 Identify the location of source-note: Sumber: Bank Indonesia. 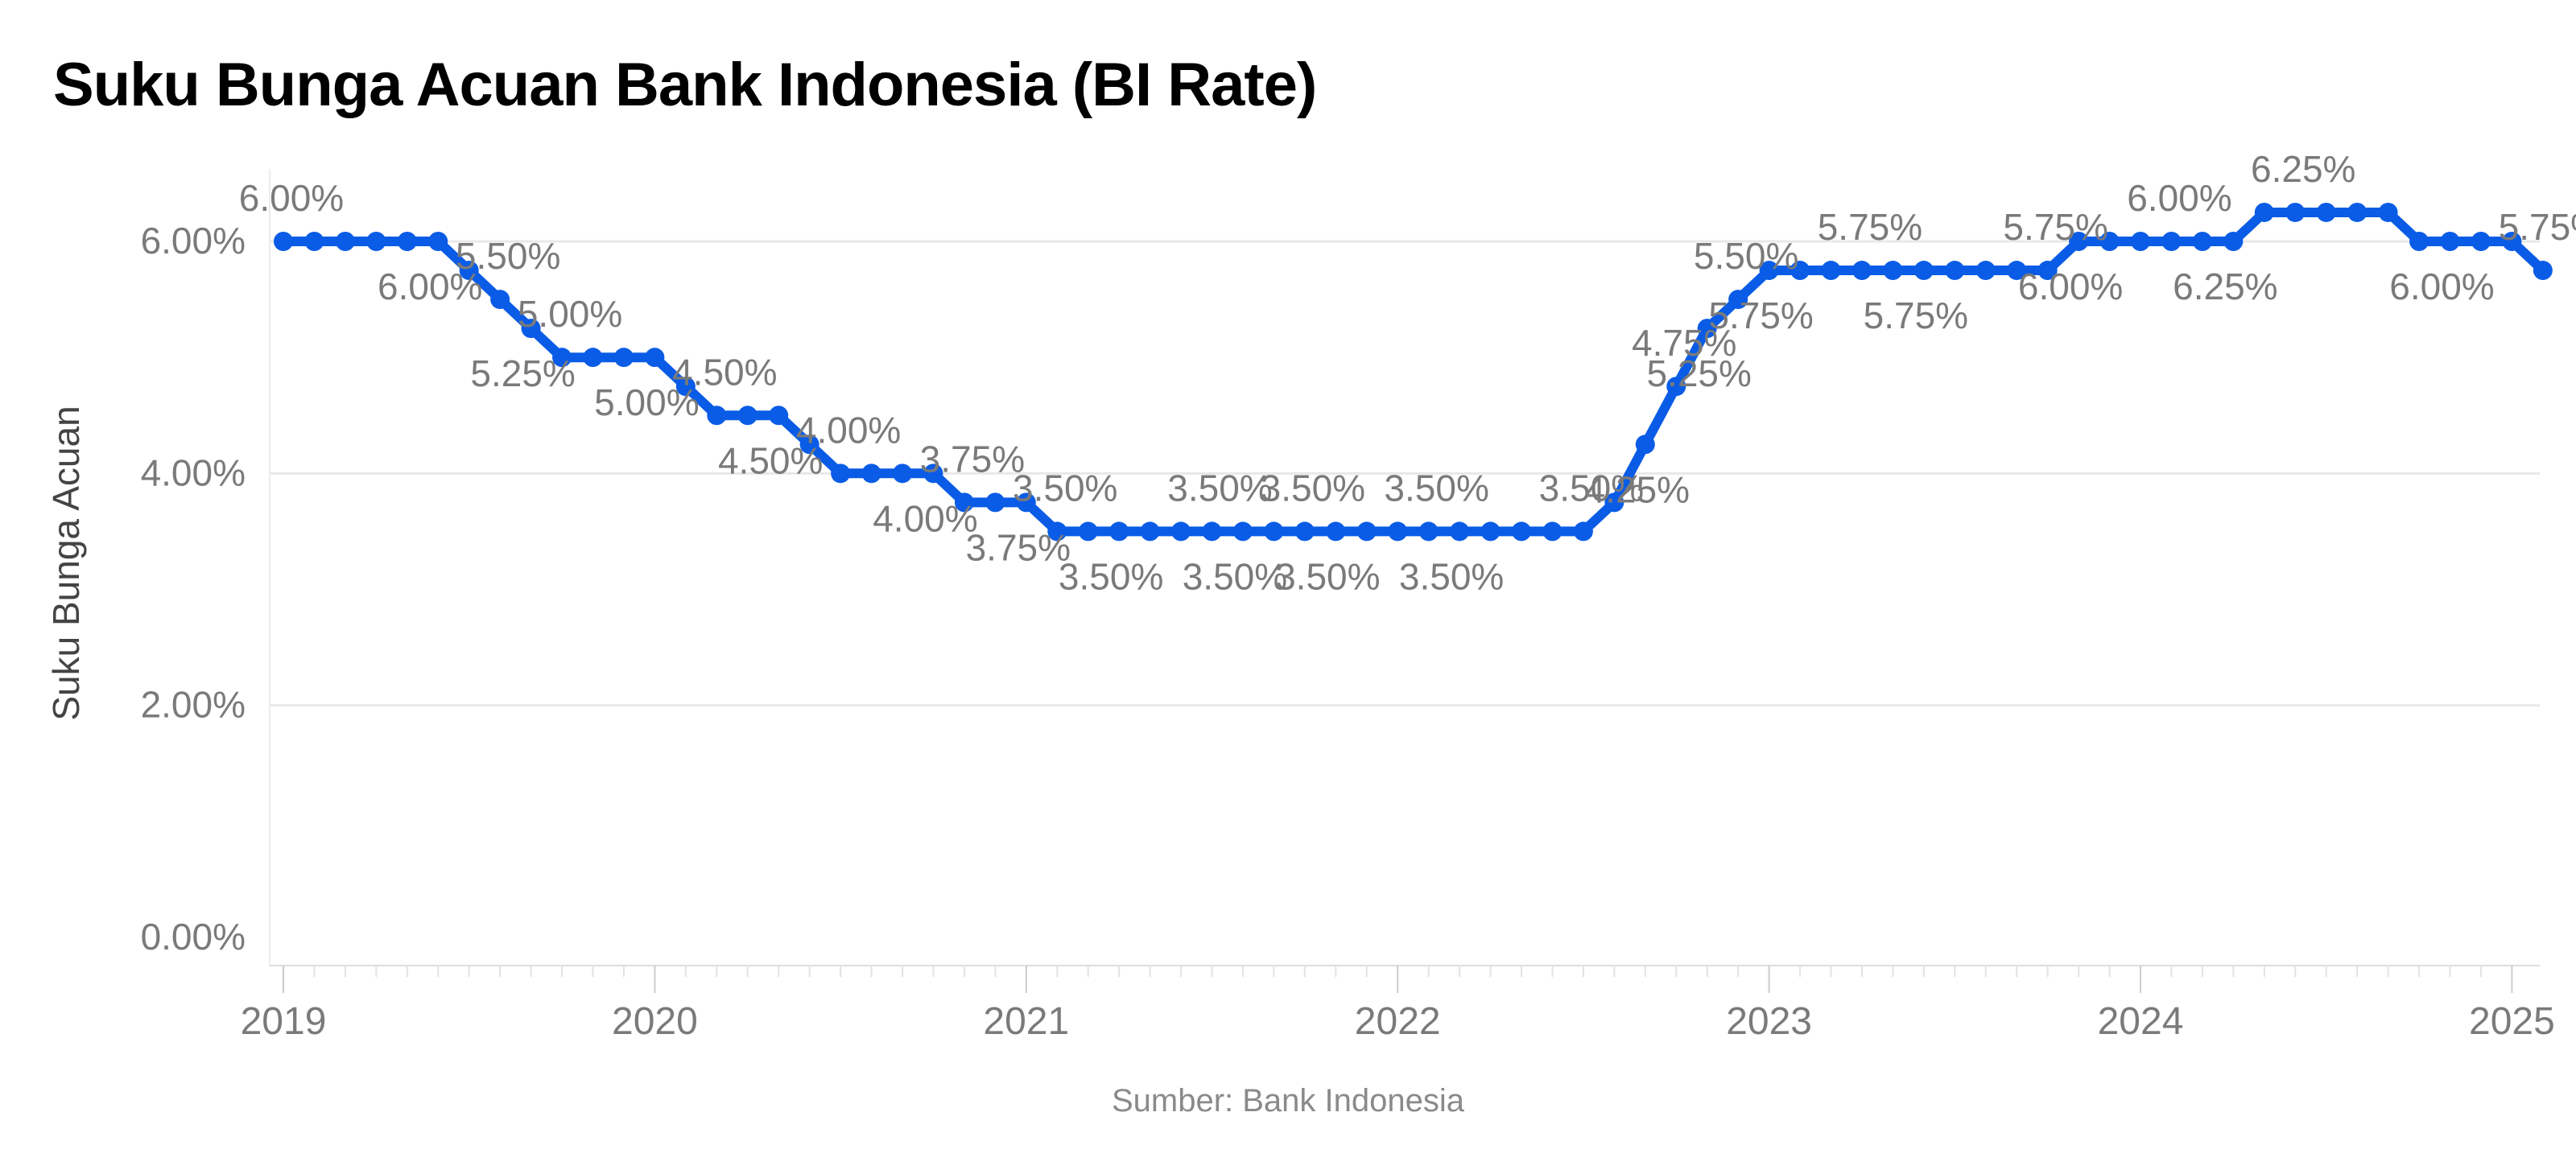
(1288, 1100).